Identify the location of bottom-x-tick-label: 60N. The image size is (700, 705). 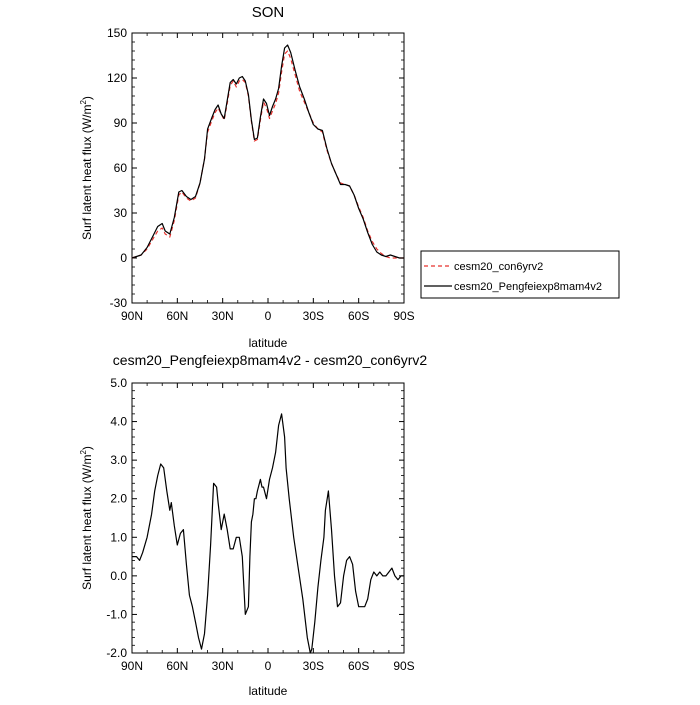
(177, 666).